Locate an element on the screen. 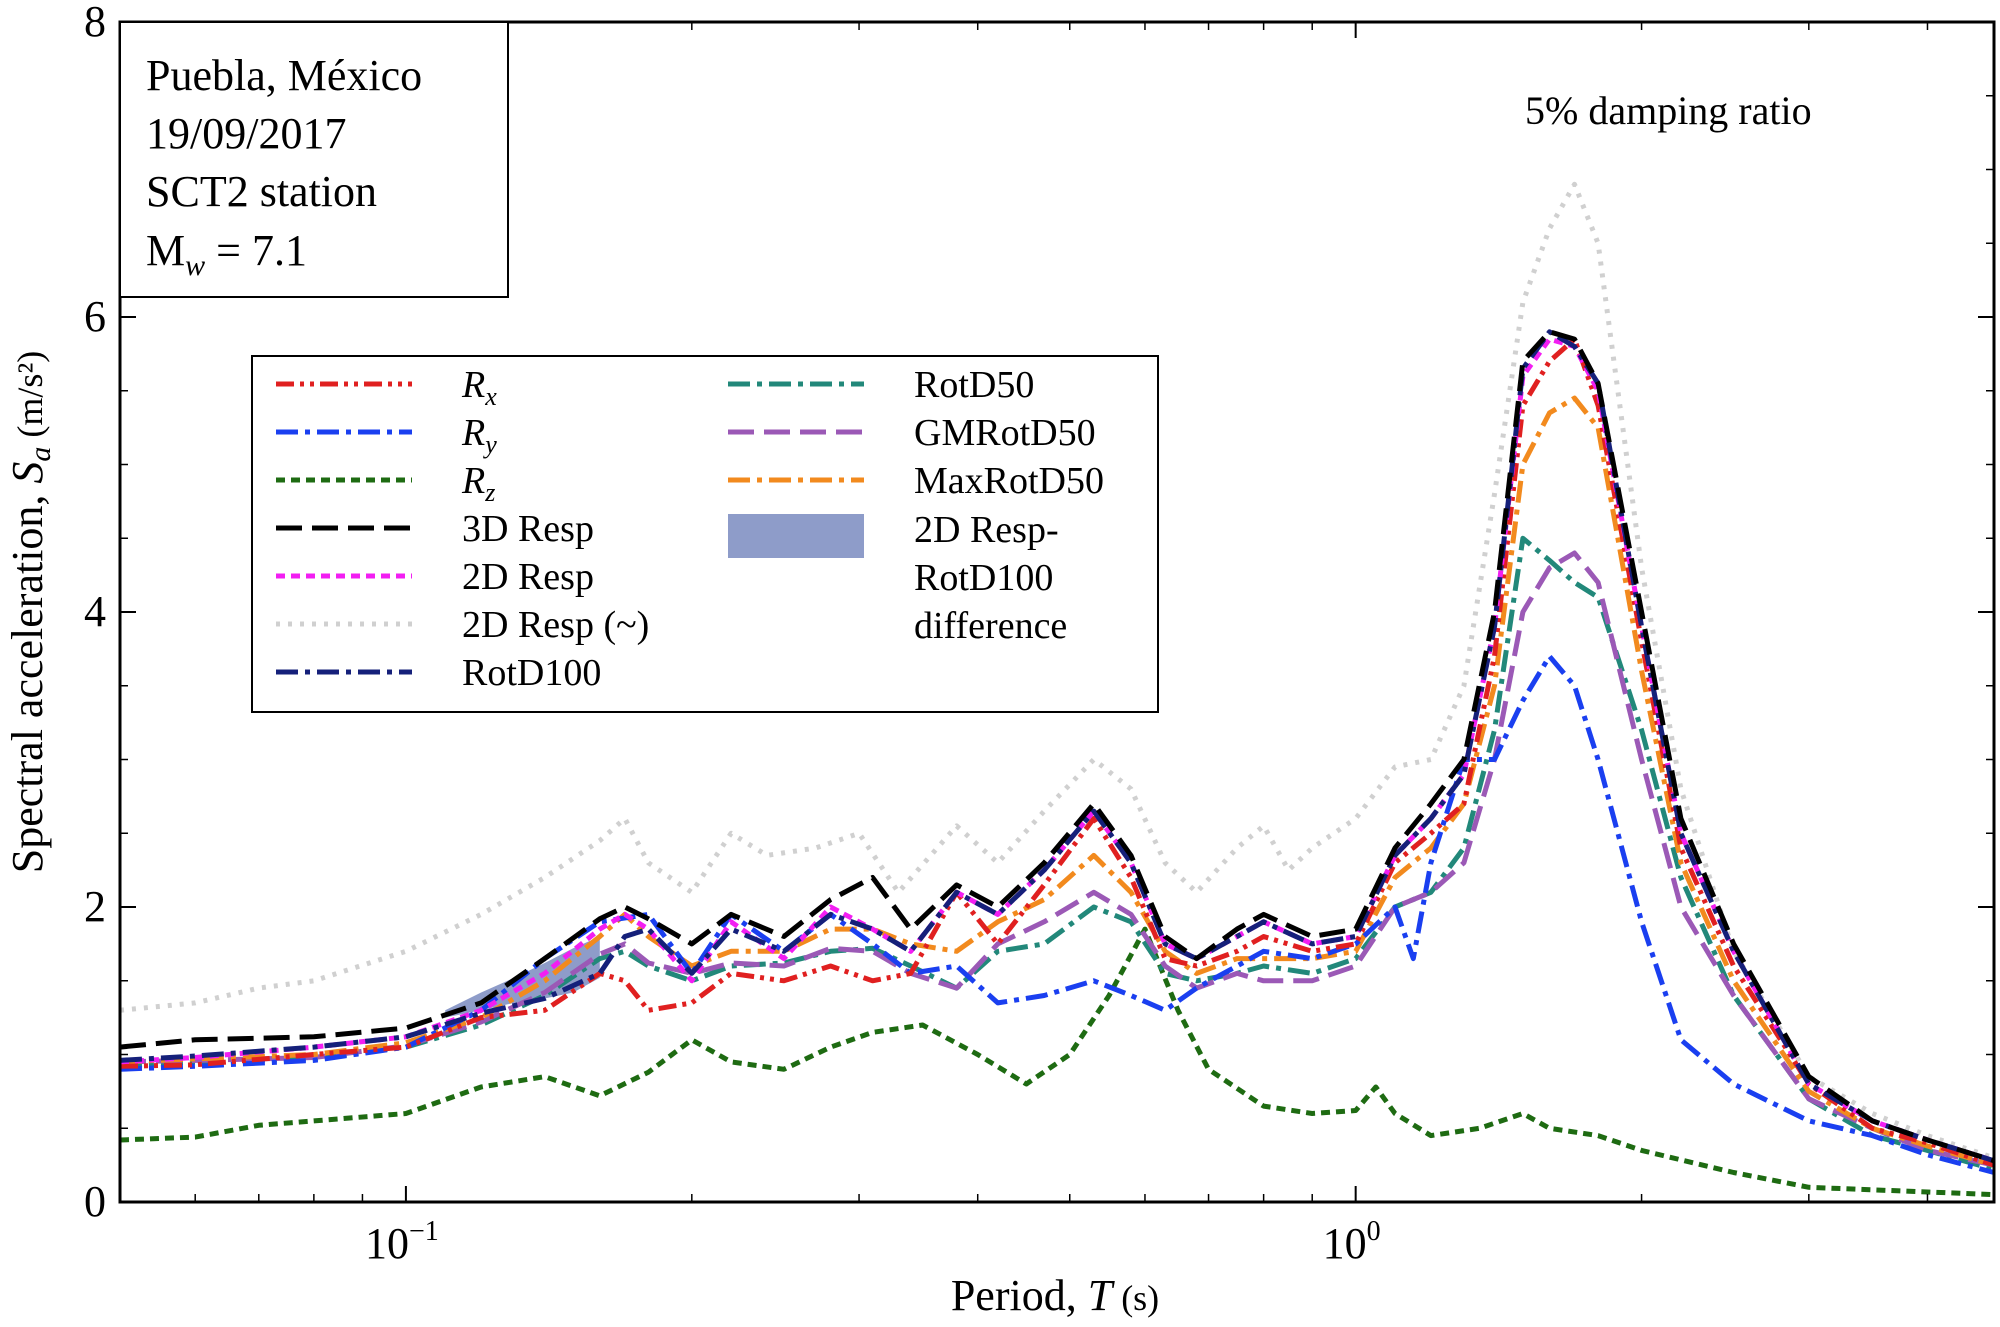 This screenshot has height=1327, width=2000. legend-label-shaded-0: 2D Resp- is located at coordinates (986, 530).